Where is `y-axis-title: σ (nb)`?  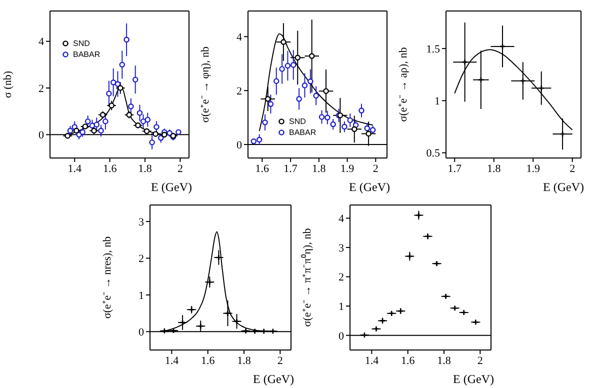 y-axis-title: σ (nb) is located at coordinates (8, 84).